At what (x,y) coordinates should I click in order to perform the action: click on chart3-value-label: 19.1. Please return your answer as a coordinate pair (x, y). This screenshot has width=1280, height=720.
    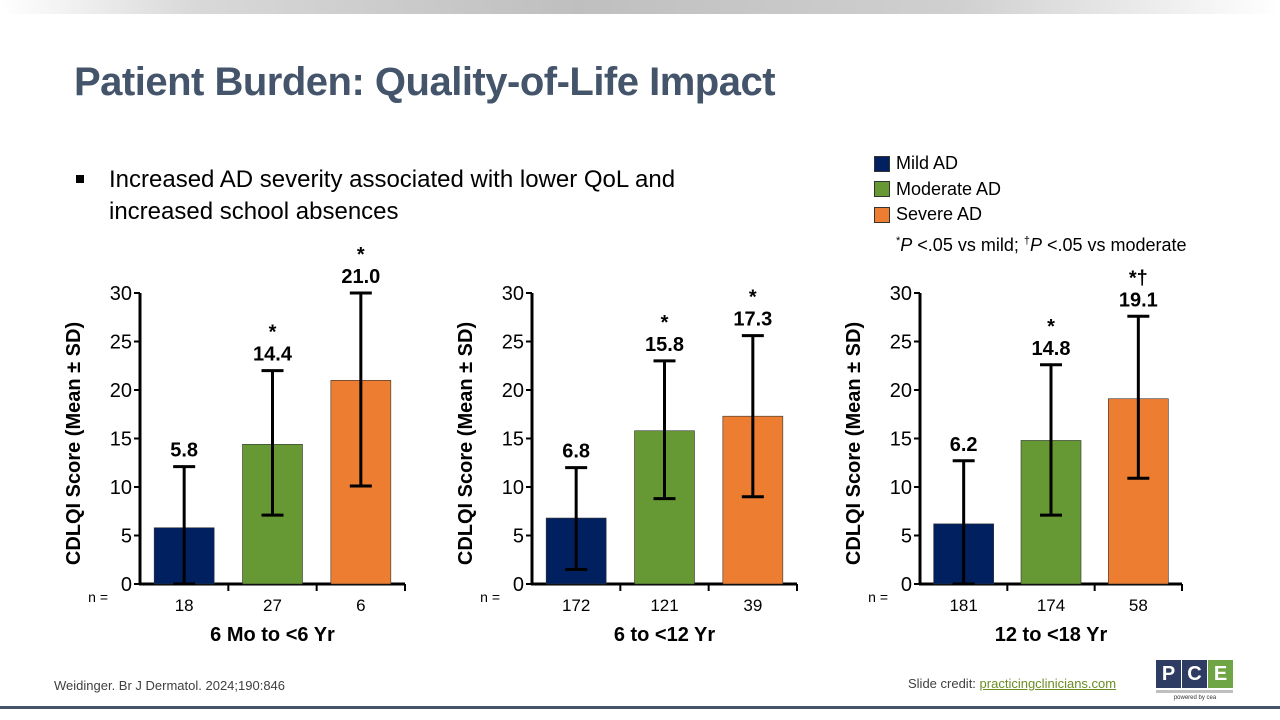
    Looking at the image, I should click on (1138, 300).